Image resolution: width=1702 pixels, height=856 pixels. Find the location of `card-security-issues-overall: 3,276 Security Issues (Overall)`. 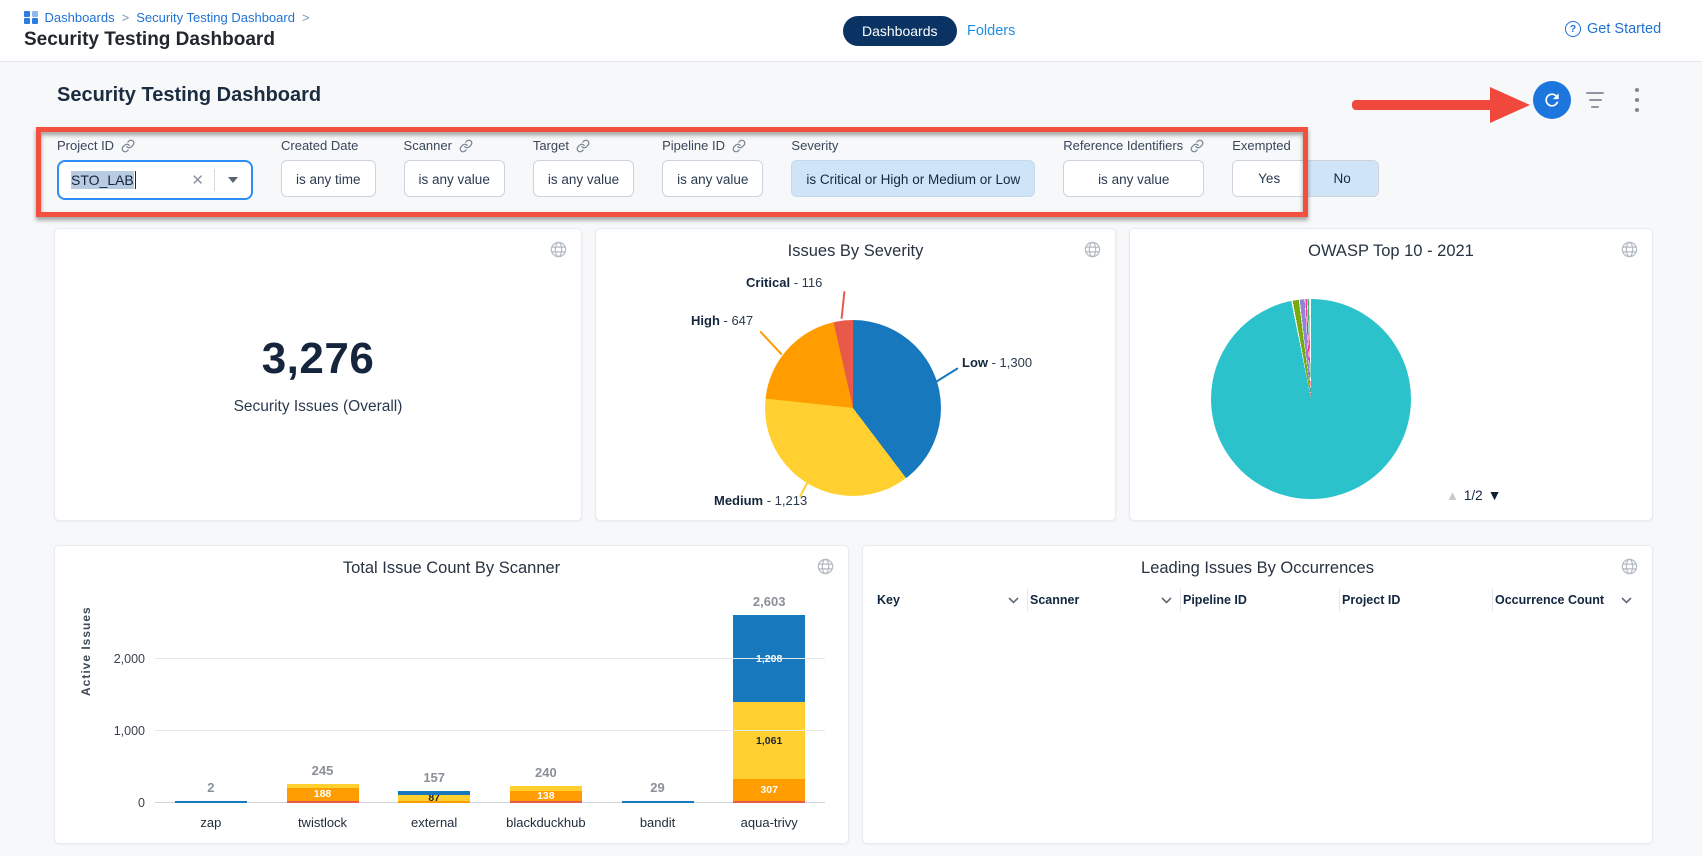

card-security-issues-overall: 3,276 Security Issues (Overall) is located at coordinates (318, 374).